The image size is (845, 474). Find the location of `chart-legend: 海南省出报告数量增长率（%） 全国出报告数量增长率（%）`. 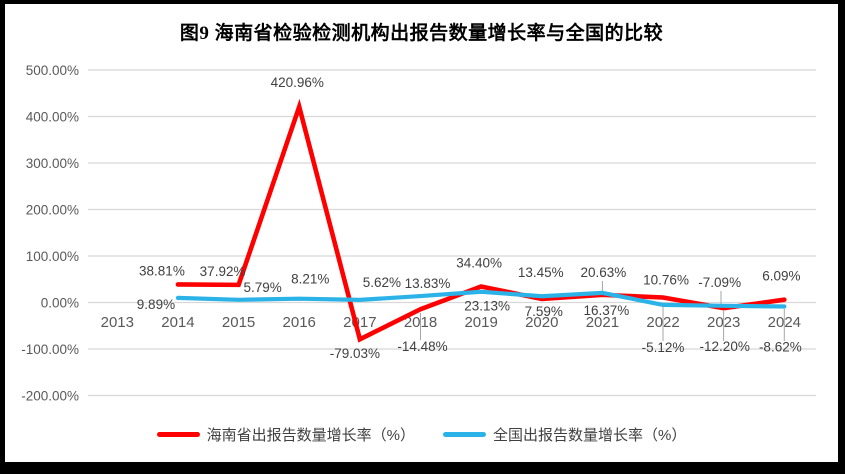

chart-legend: 海南省出报告数量增长率（%） 全国出报告数量增长率（%） is located at coordinates (421, 434).